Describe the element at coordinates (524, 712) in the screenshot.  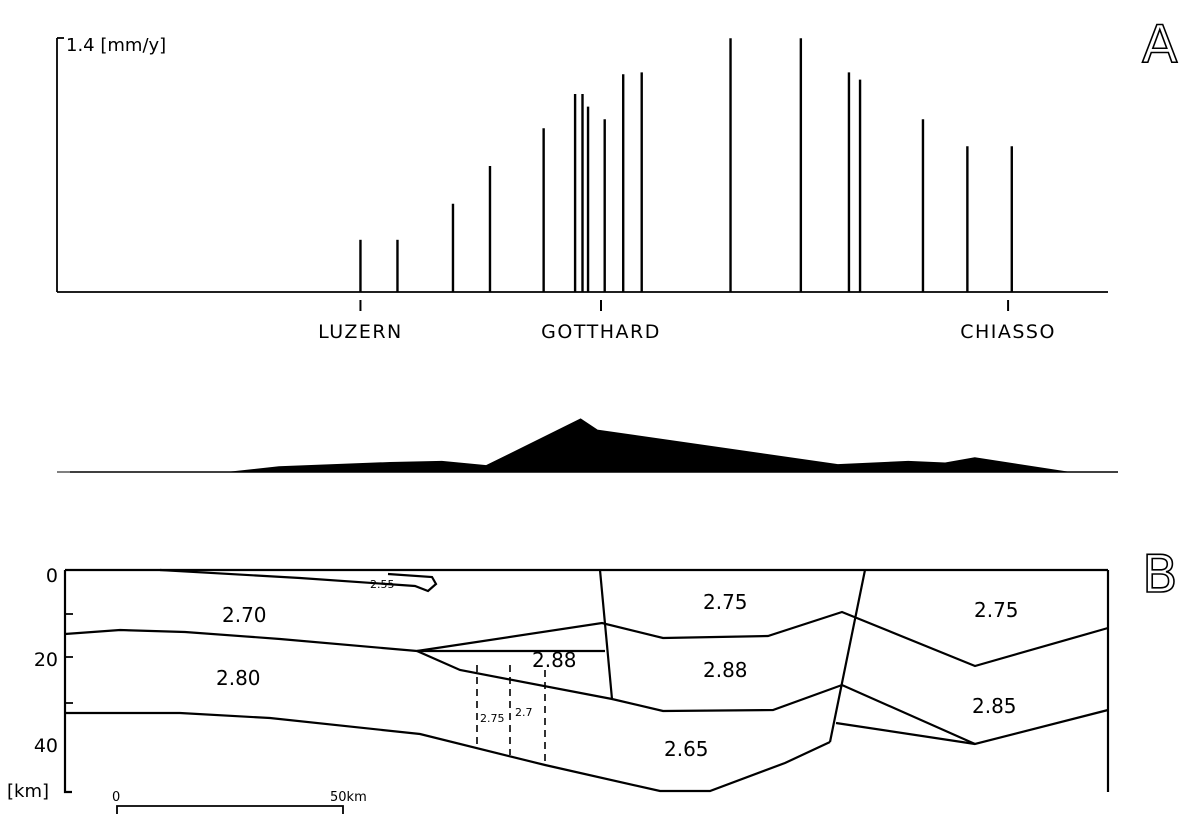
I see `density-label-2-7-small: 2.7` at that location.